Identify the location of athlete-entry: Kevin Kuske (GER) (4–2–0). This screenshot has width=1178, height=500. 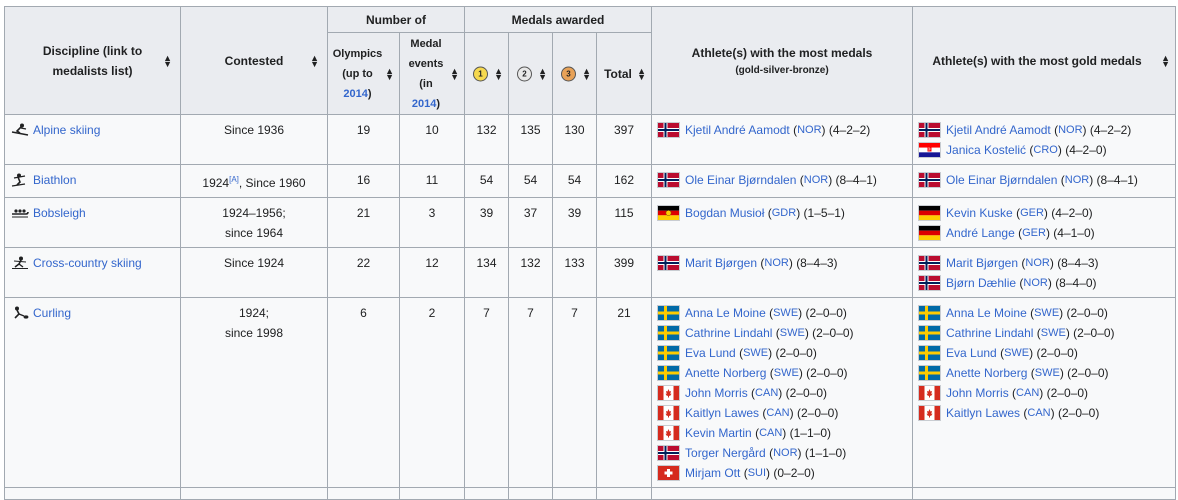
(1044, 213).